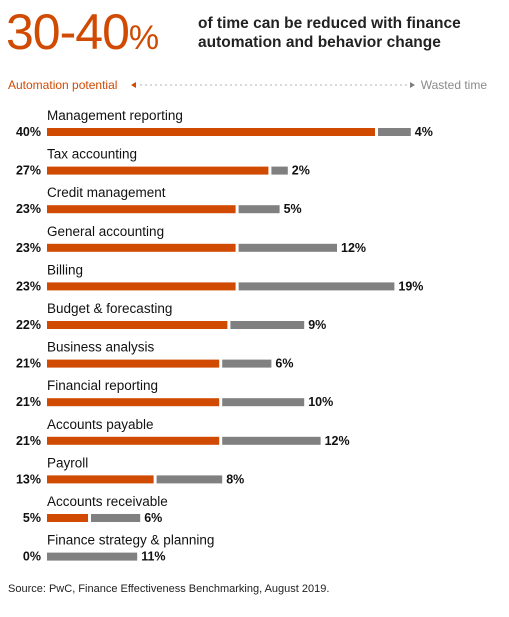  I want to click on category-label: Management reporting, so click(115, 115).